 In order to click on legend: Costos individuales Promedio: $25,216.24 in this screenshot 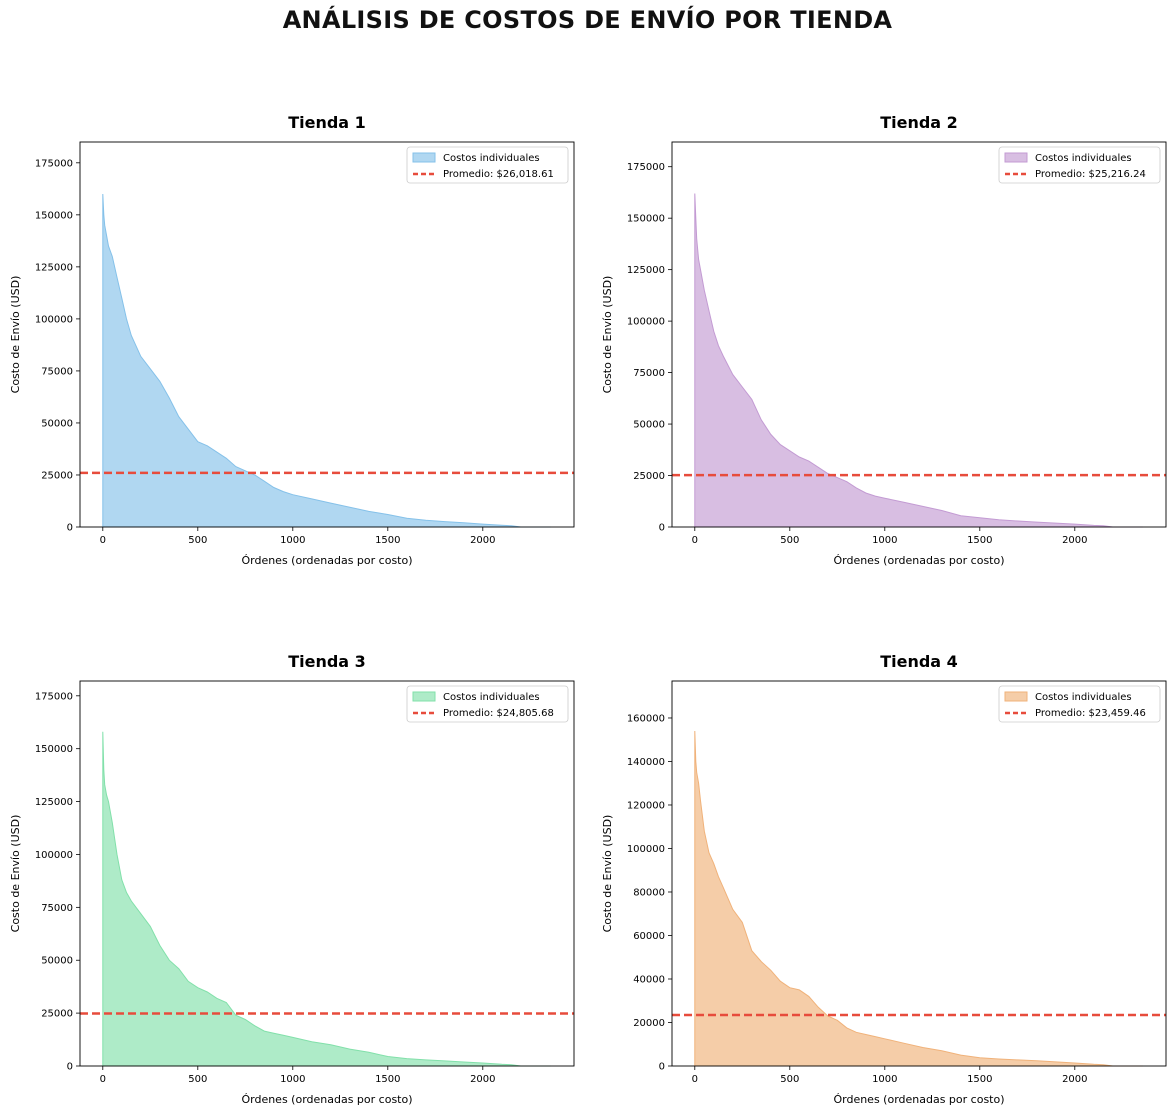, I will do `click(1079, 165)`.